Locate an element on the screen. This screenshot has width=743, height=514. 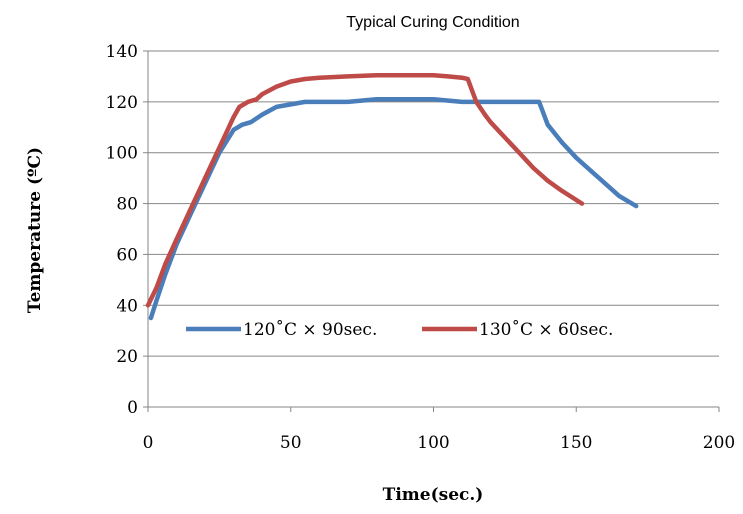
x-axis-title: Time(sec.) is located at coordinates (433, 495).